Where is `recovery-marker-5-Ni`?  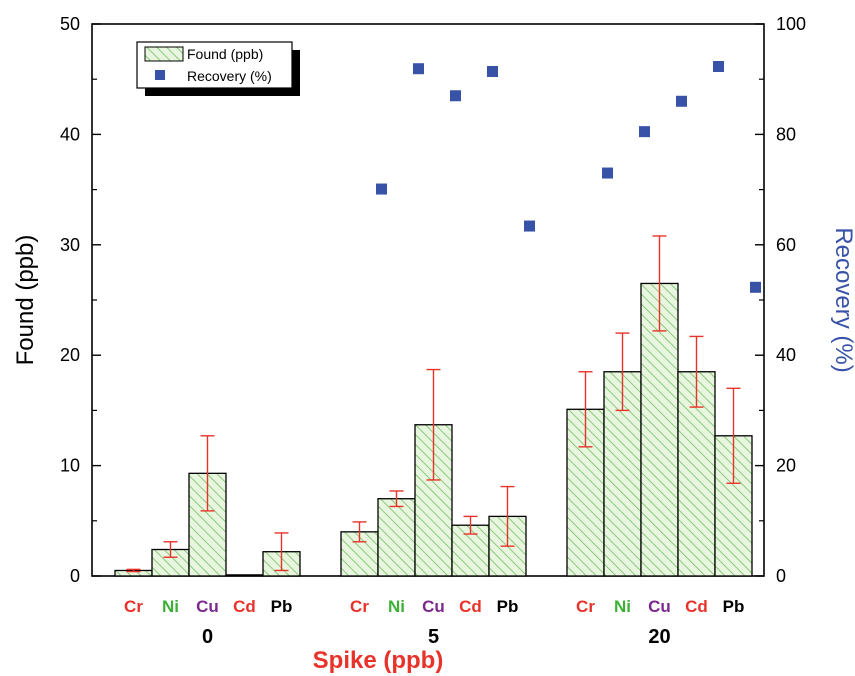 recovery-marker-5-Ni is located at coordinates (418, 69).